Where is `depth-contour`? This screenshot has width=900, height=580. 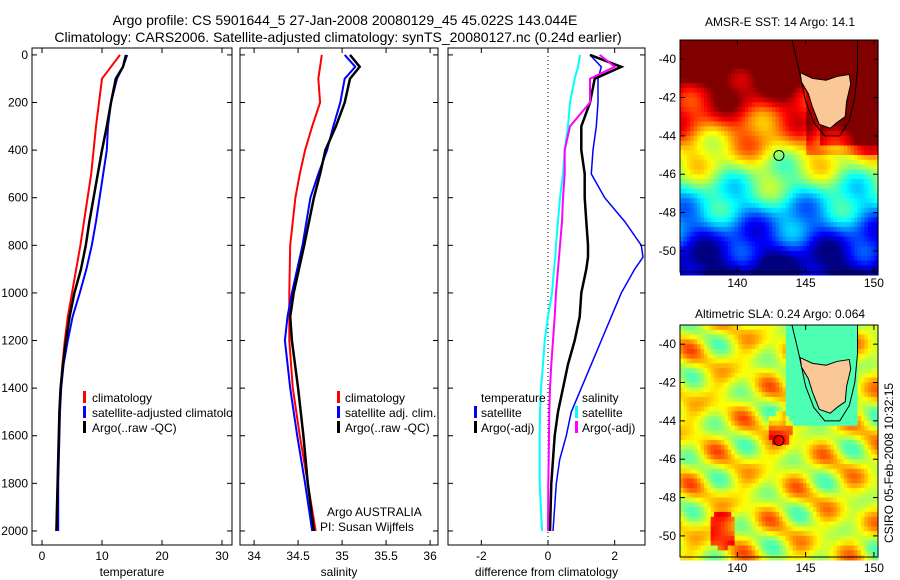
depth-contour is located at coordinates (825, 88).